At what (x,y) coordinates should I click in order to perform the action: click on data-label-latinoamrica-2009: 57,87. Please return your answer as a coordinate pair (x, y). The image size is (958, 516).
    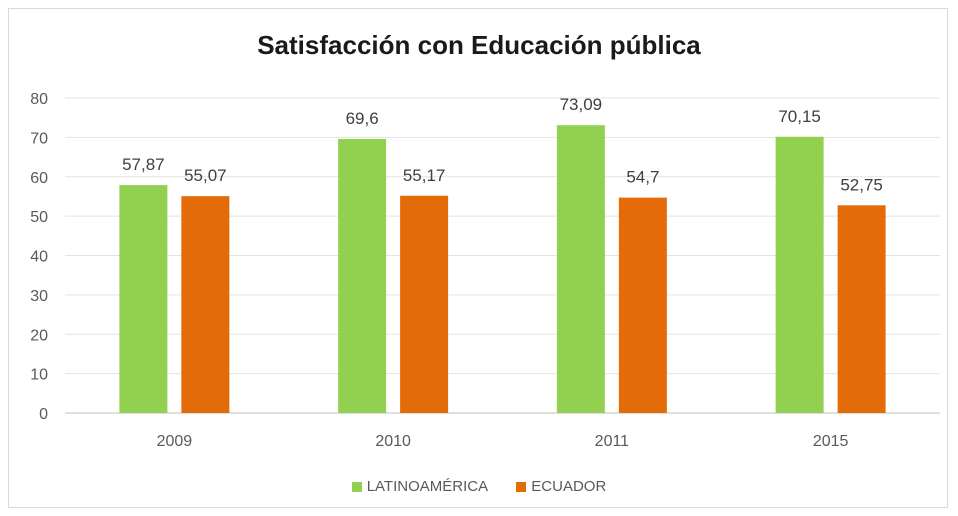
    Looking at the image, I should click on (143, 164).